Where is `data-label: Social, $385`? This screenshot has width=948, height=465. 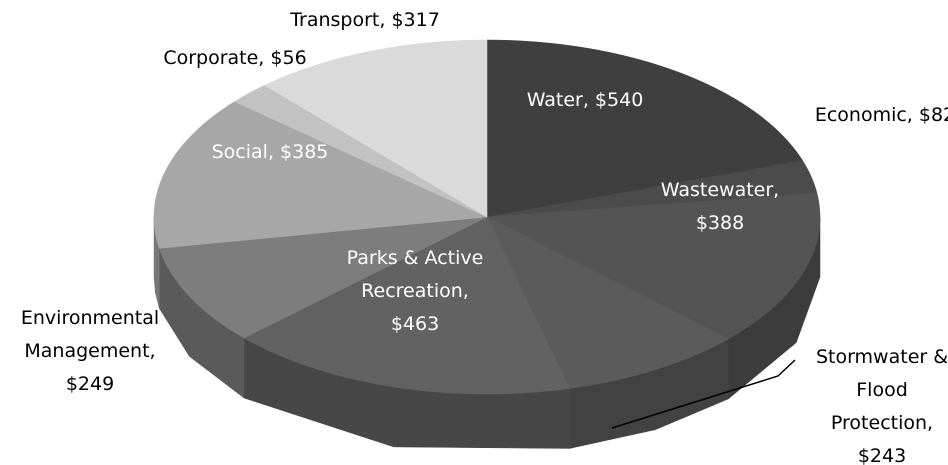 data-label: Social, $385 is located at coordinates (270, 152).